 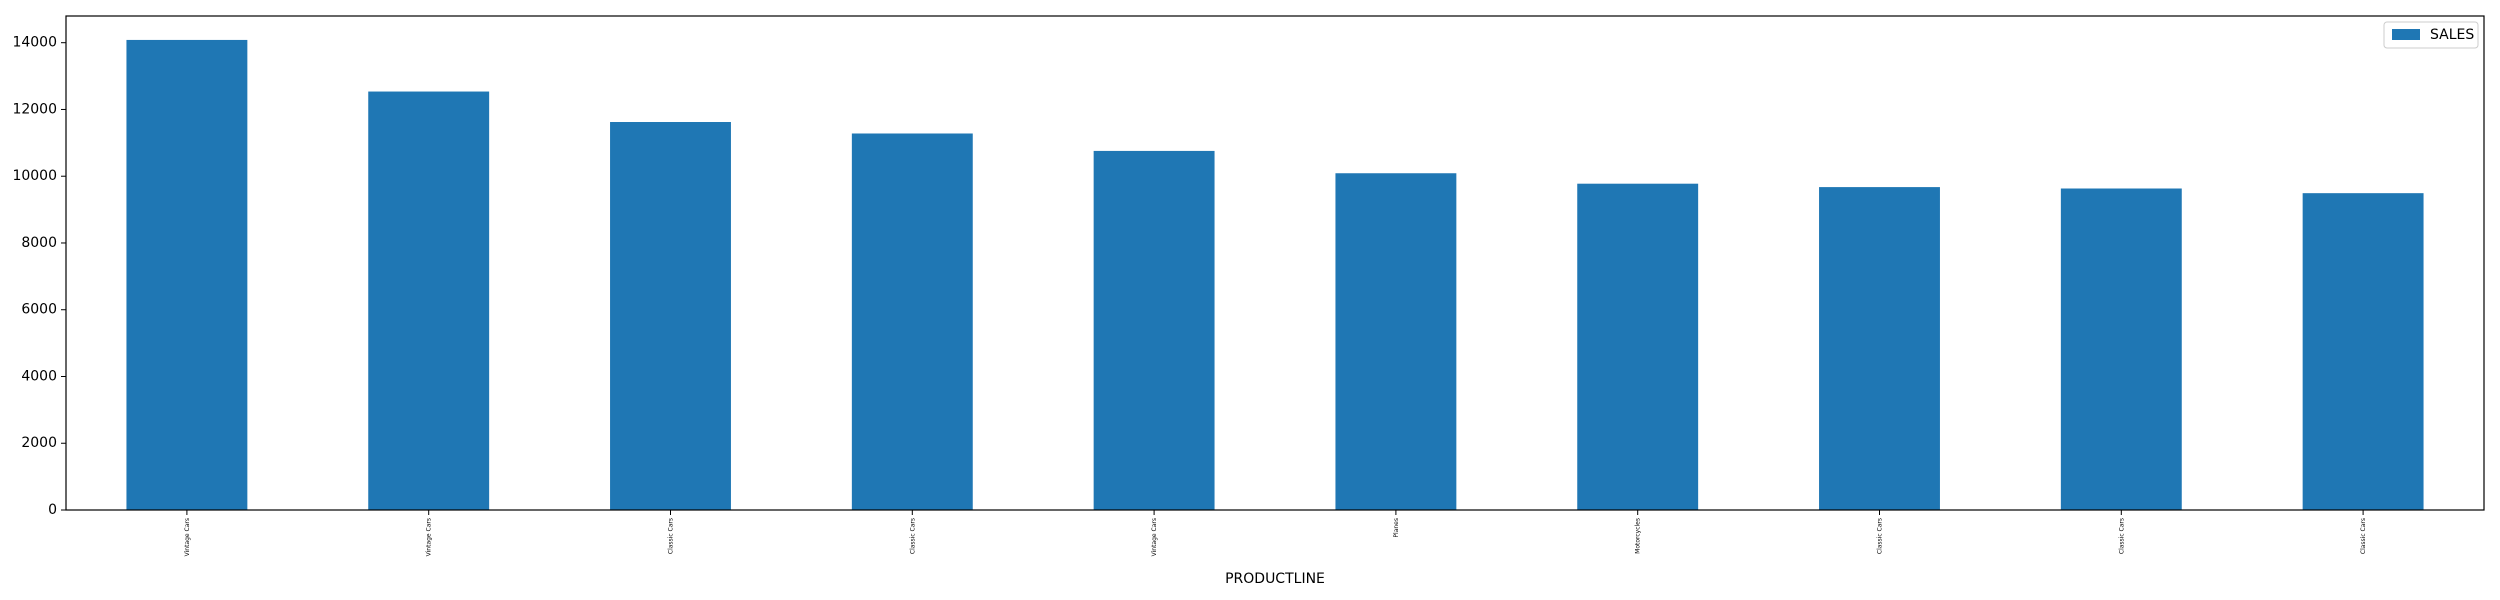 What do you see at coordinates (2452, 35) in the screenshot?
I see `legend-label: SALES` at bounding box center [2452, 35].